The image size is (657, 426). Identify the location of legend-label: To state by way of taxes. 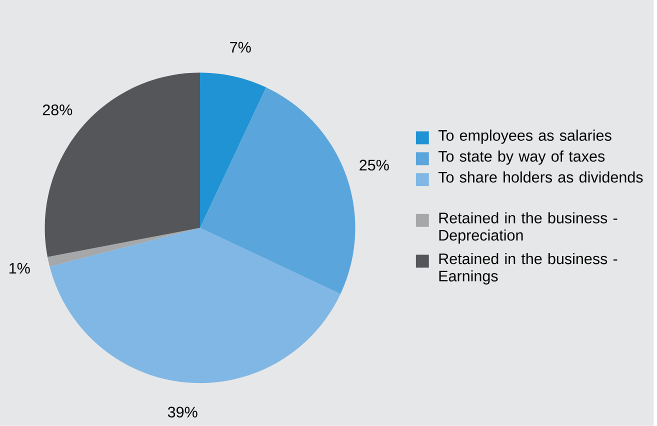
(521, 157).